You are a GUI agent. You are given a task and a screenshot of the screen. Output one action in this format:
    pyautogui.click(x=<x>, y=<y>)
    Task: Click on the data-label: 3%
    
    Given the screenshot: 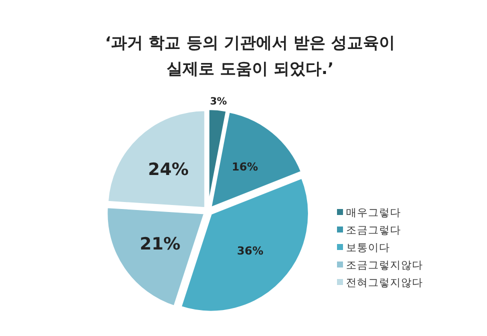 What is the action you would take?
    pyautogui.click(x=218, y=102)
    